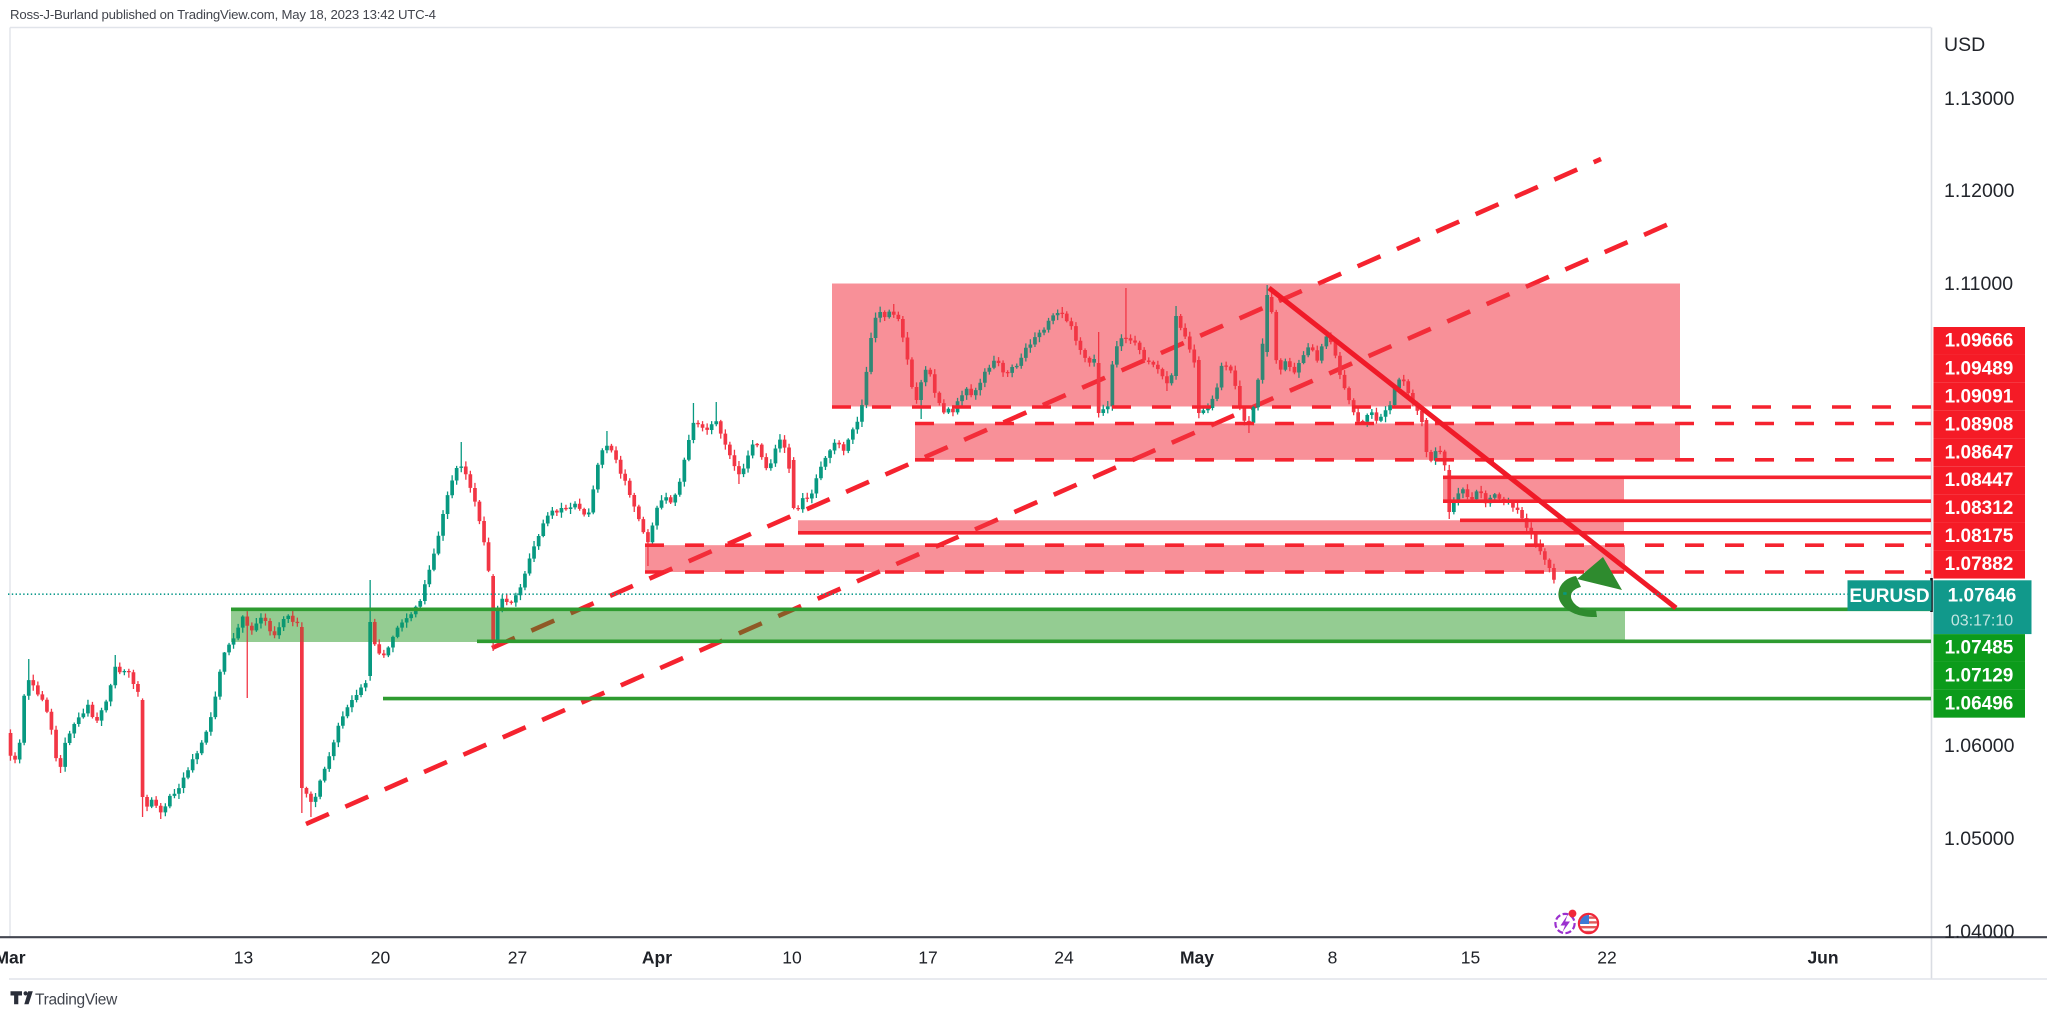  What do you see at coordinates (517, 958) in the screenshot?
I see `svg-text: 27` at bounding box center [517, 958].